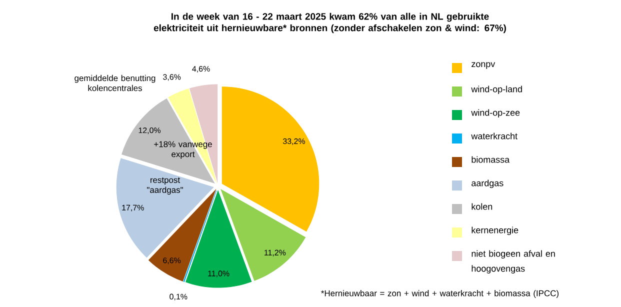 The image size is (621, 307). Describe the element at coordinates (440, 294) in the screenshot. I see `text: *Hernieuwbaar = zon + wind + waterkracht + biomassa (IPCC)` at that location.